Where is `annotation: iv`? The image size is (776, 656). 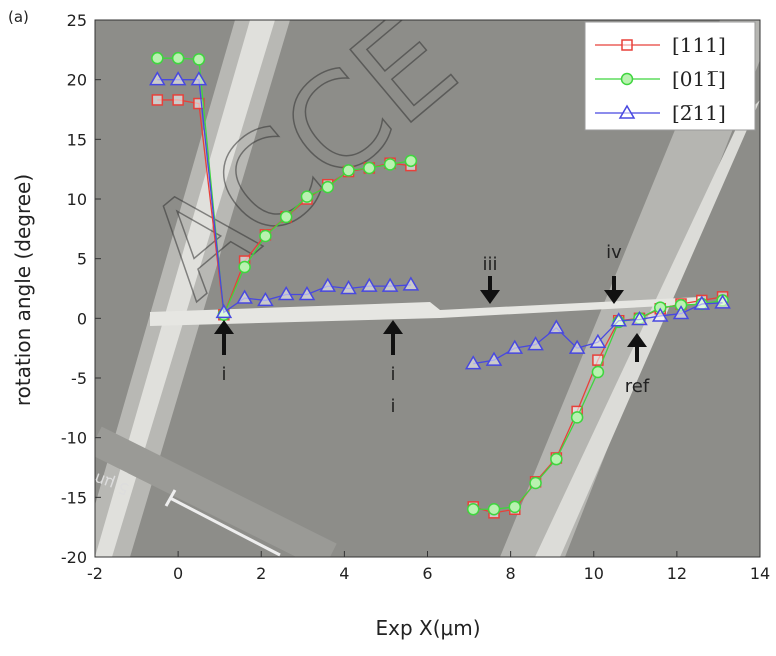 annotation: iv is located at coordinates (614, 252).